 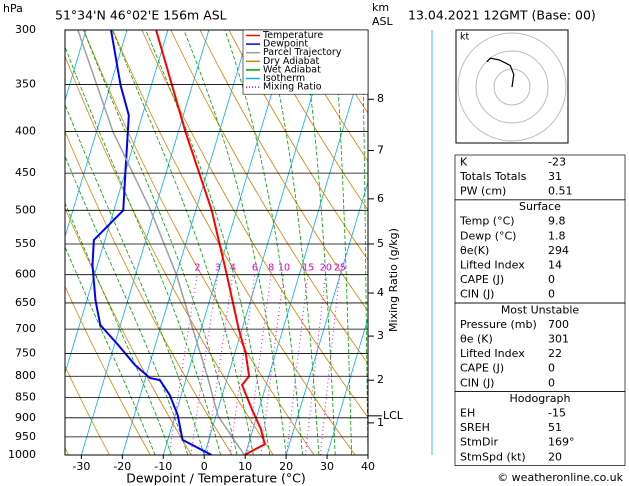 I want to click on mixing-ratio-label: 4, so click(x=233, y=268).